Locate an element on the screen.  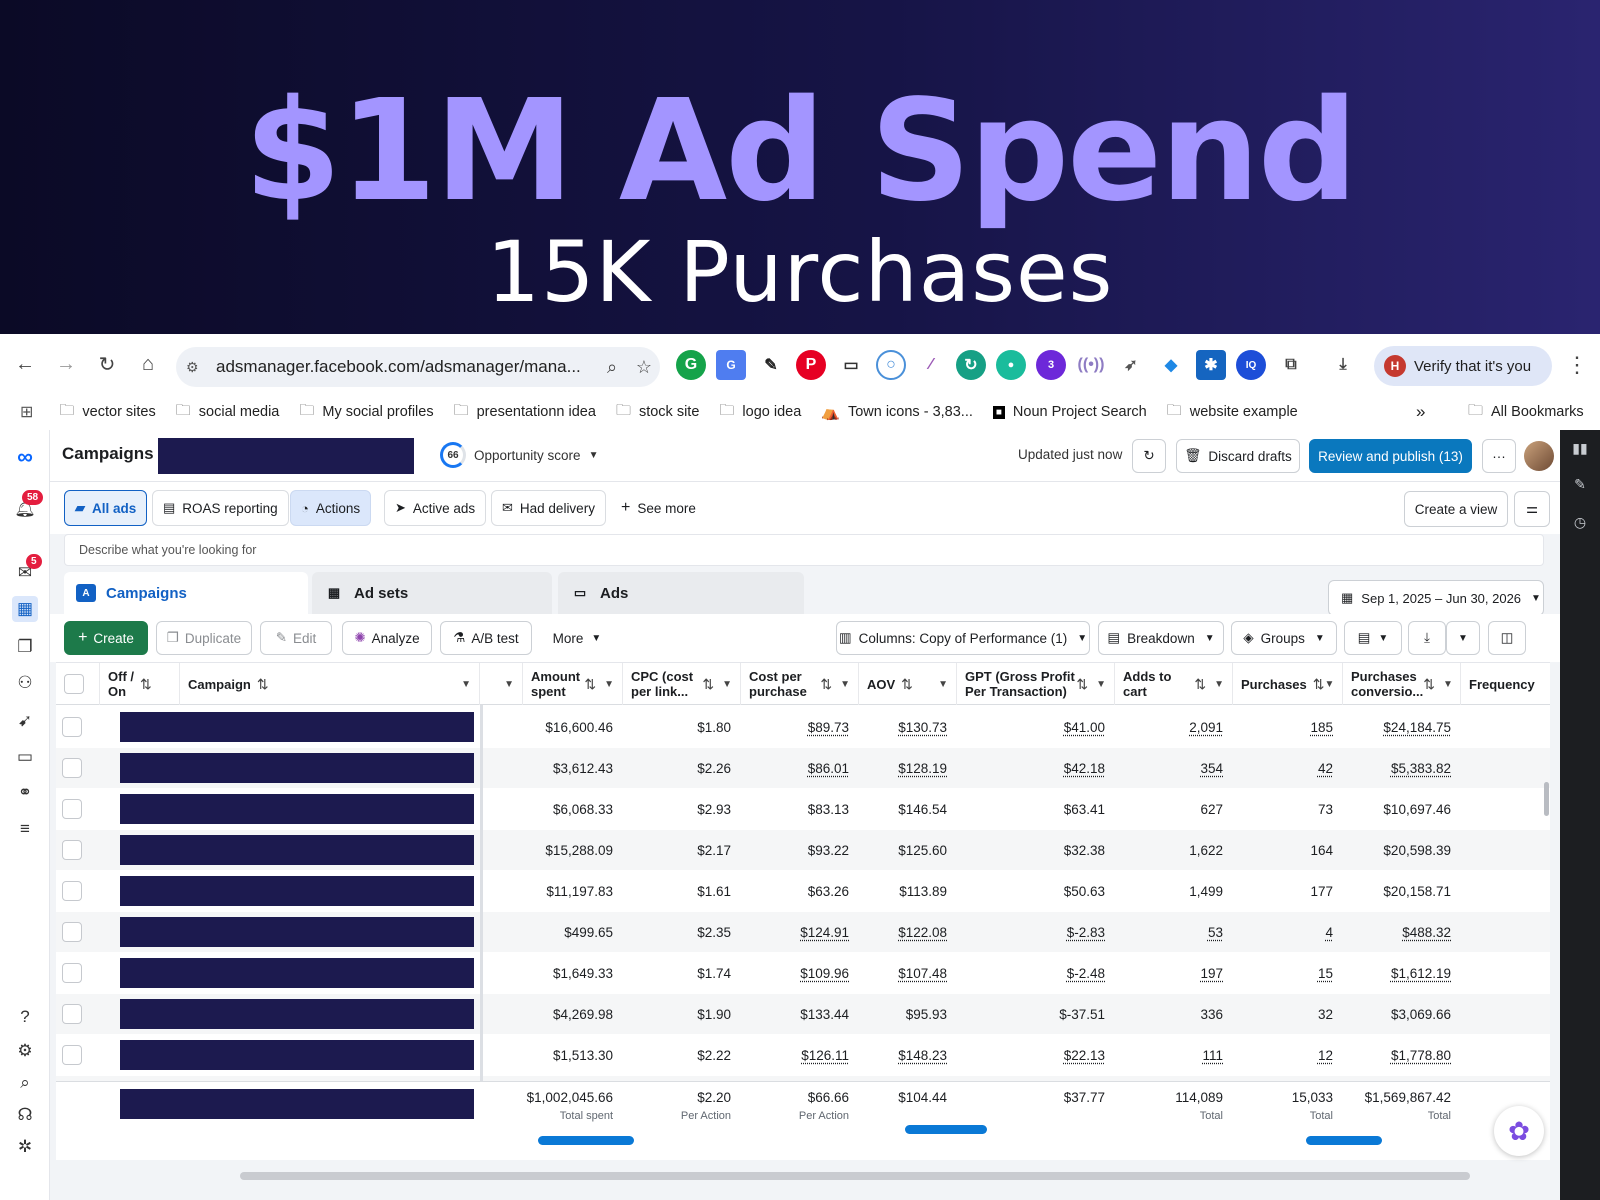
tab-ad-sets: ▦ Ad sets is located at coordinates (432, 593).